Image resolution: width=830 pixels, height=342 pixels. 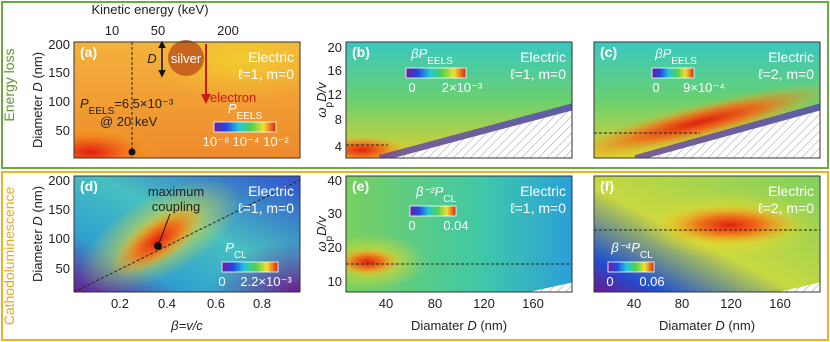 I want to click on note-value-part: P, so click(x=84, y=103).